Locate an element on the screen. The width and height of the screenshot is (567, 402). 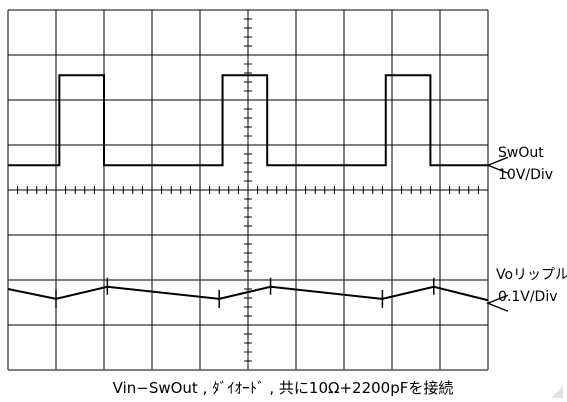
caption: Vin−SwOut , ﾀﾞｲｵｰﾄﾞ , 共に10Ω+2200pFを接続 is located at coordinates (283, 388).